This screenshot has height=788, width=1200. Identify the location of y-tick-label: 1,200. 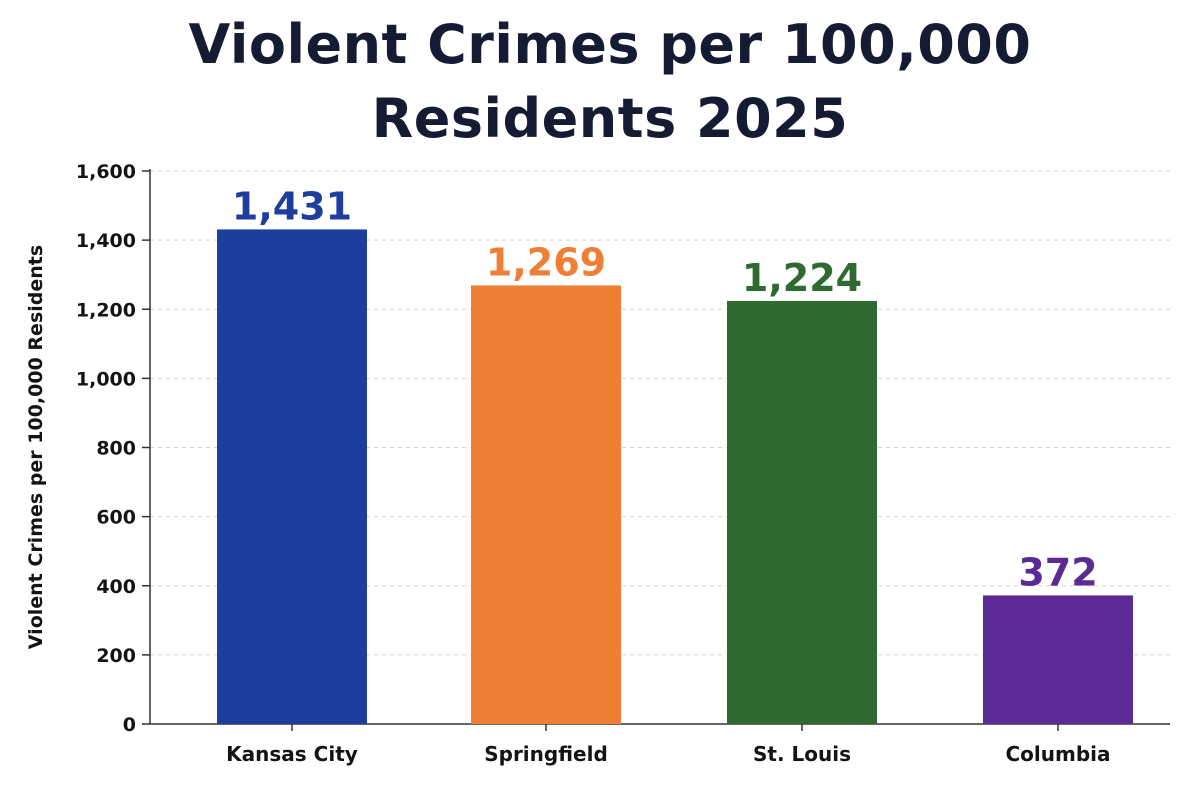
(106, 310).